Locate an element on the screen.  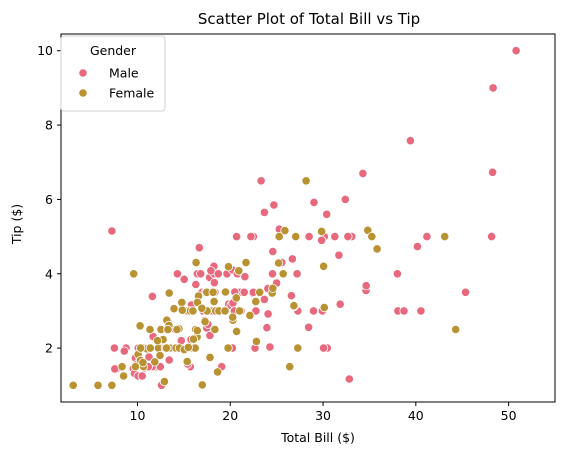
x-axis: 10 20 30 40 50 is located at coordinates (323, 412).